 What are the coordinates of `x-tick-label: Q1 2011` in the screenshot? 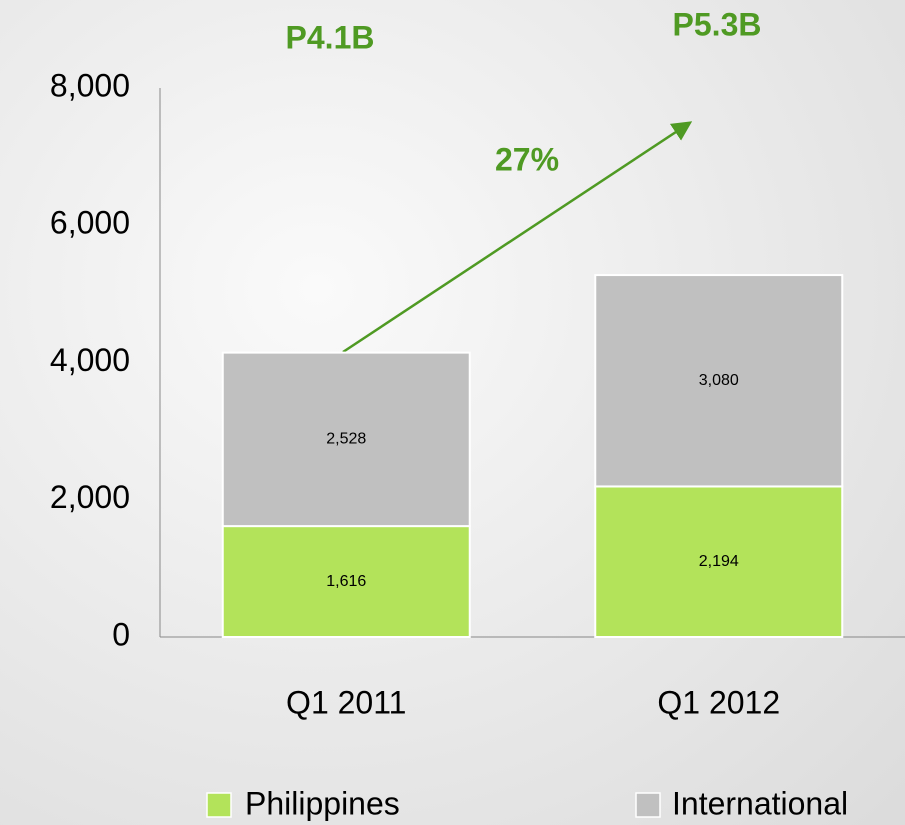 It's located at (346, 702).